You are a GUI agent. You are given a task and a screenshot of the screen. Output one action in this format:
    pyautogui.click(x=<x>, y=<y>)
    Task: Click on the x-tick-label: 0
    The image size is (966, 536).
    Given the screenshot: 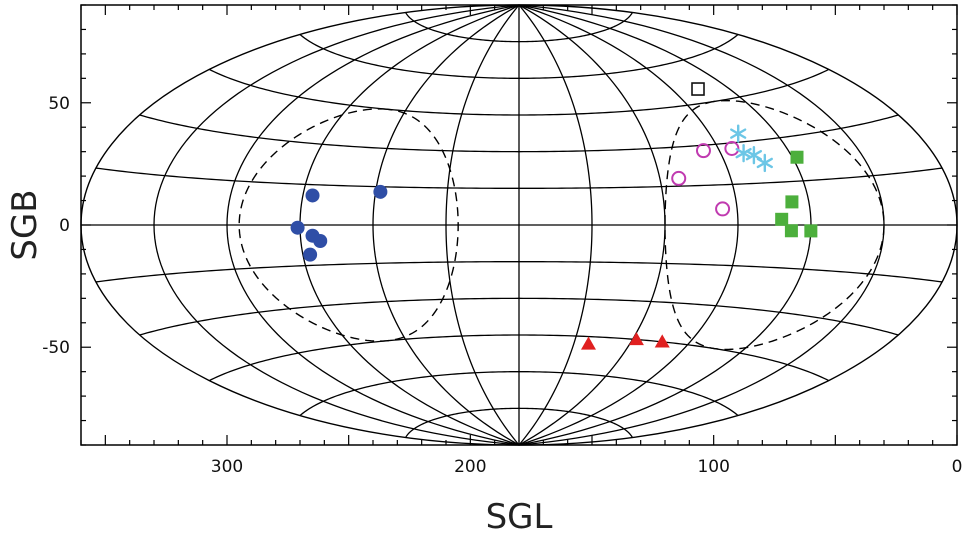 What is the action you would take?
    pyautogui.click(x=957, y=467)
    